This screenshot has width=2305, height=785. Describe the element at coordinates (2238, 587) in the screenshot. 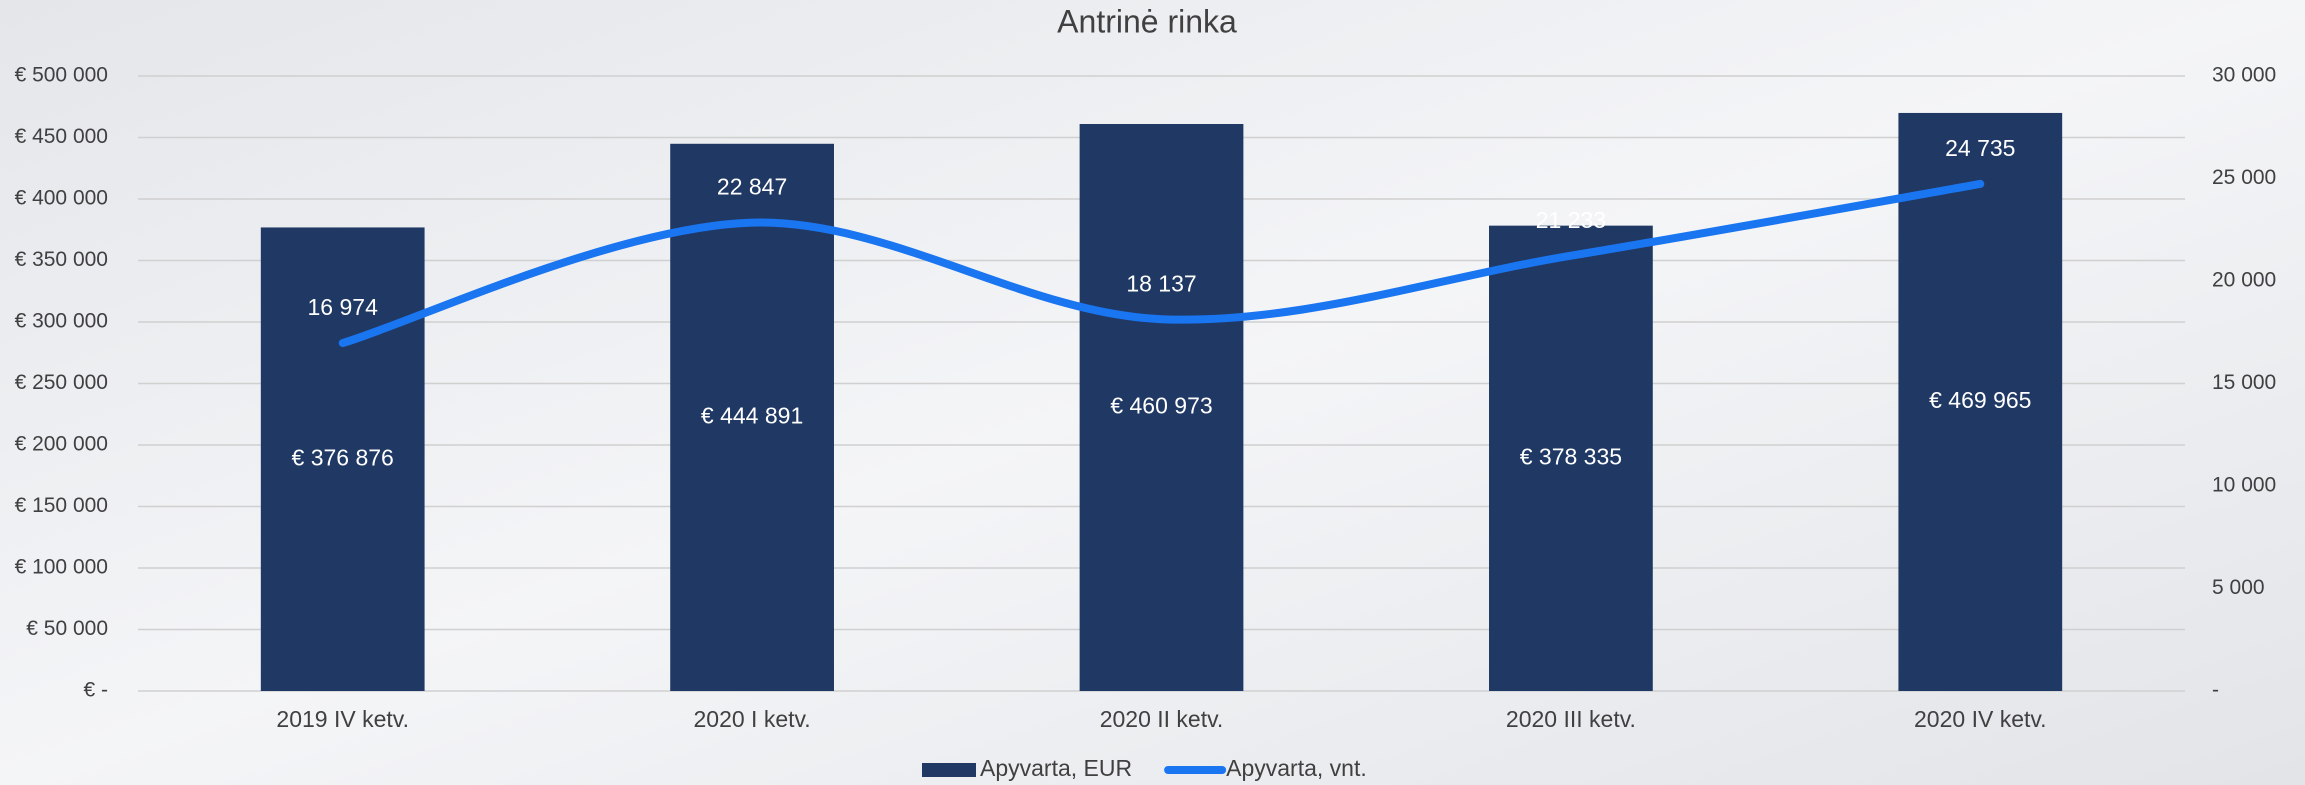

I see `y2-tick-label: 5 000` at that location.